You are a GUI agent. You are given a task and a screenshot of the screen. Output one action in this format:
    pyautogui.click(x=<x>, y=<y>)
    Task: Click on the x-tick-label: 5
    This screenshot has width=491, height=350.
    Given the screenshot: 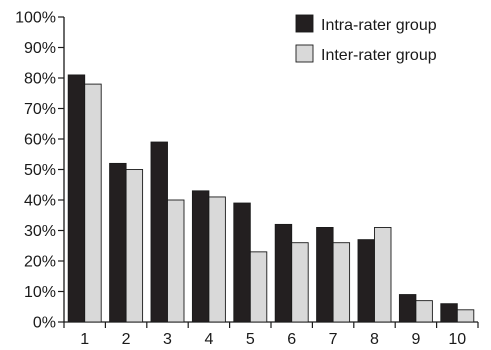 What is the action you would take?
    pyautogui.click(x=250, y=339)
    